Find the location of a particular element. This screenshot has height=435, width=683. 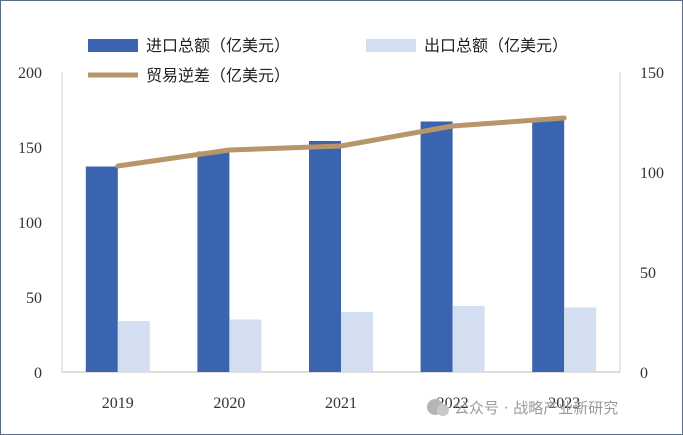

y-left-tick-label: 100 is located at coordinates (30, 223).